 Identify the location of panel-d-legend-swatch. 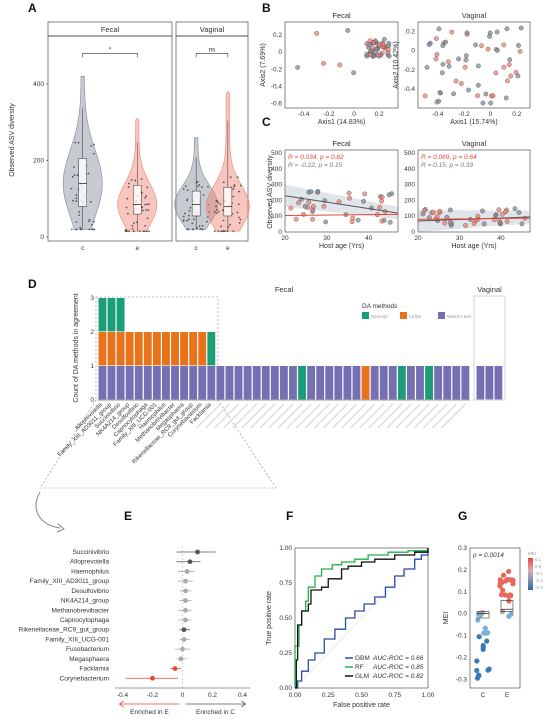
(441, 315).